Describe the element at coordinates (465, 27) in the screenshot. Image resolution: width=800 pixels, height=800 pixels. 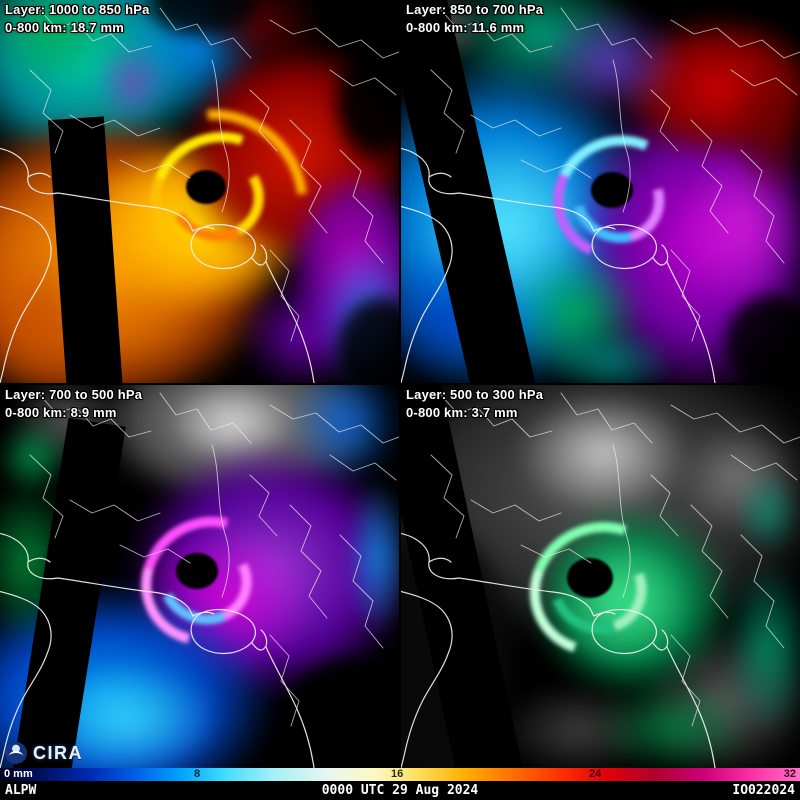
I see `panel-mean-label: 0-800 km: 11.6 mm` at that location.